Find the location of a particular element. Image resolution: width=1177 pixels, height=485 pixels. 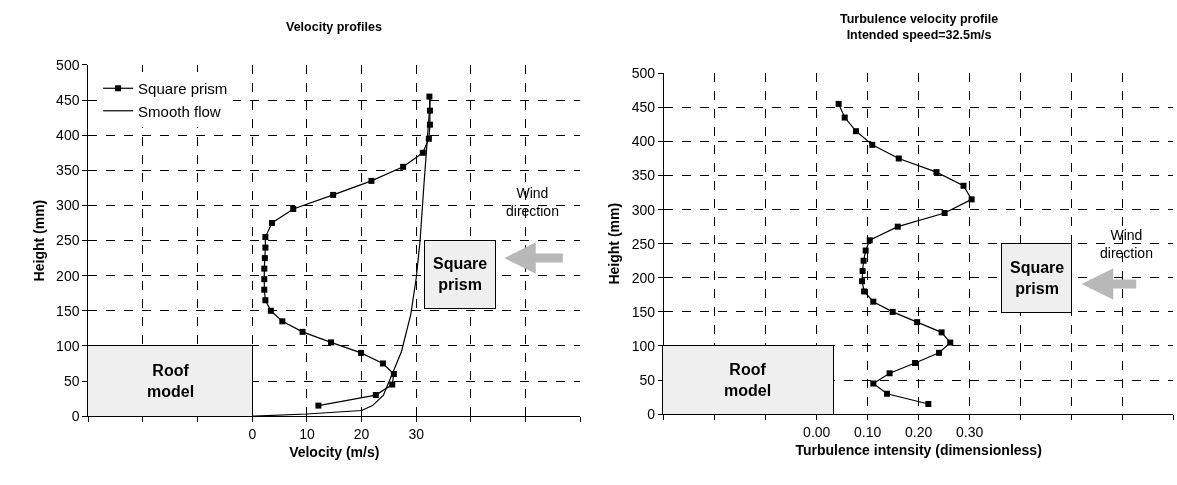

chart-title: Turbulence velocity profile Intended speed=32.5m/s is located at coordinates (919, 27).